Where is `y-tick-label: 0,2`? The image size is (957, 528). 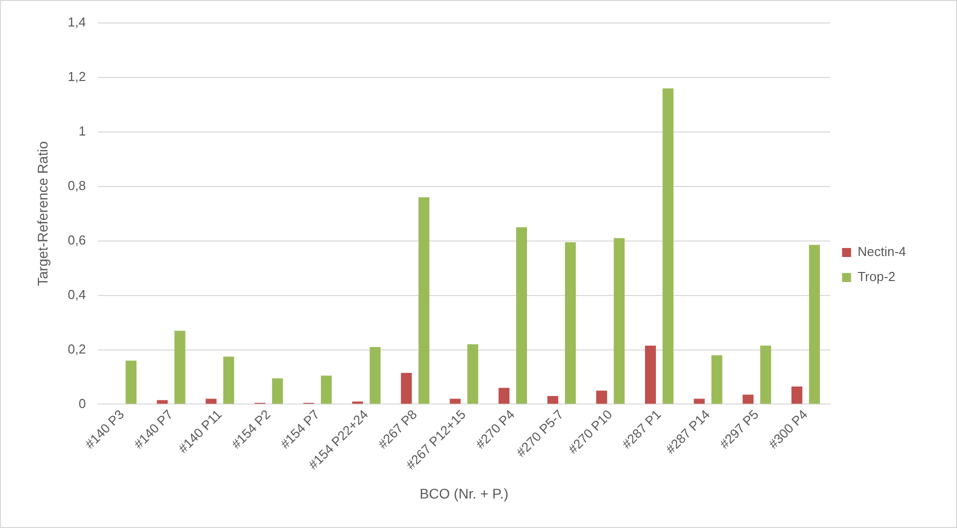 y-tick-label: 0,2 is located at coordinates (77, 348).